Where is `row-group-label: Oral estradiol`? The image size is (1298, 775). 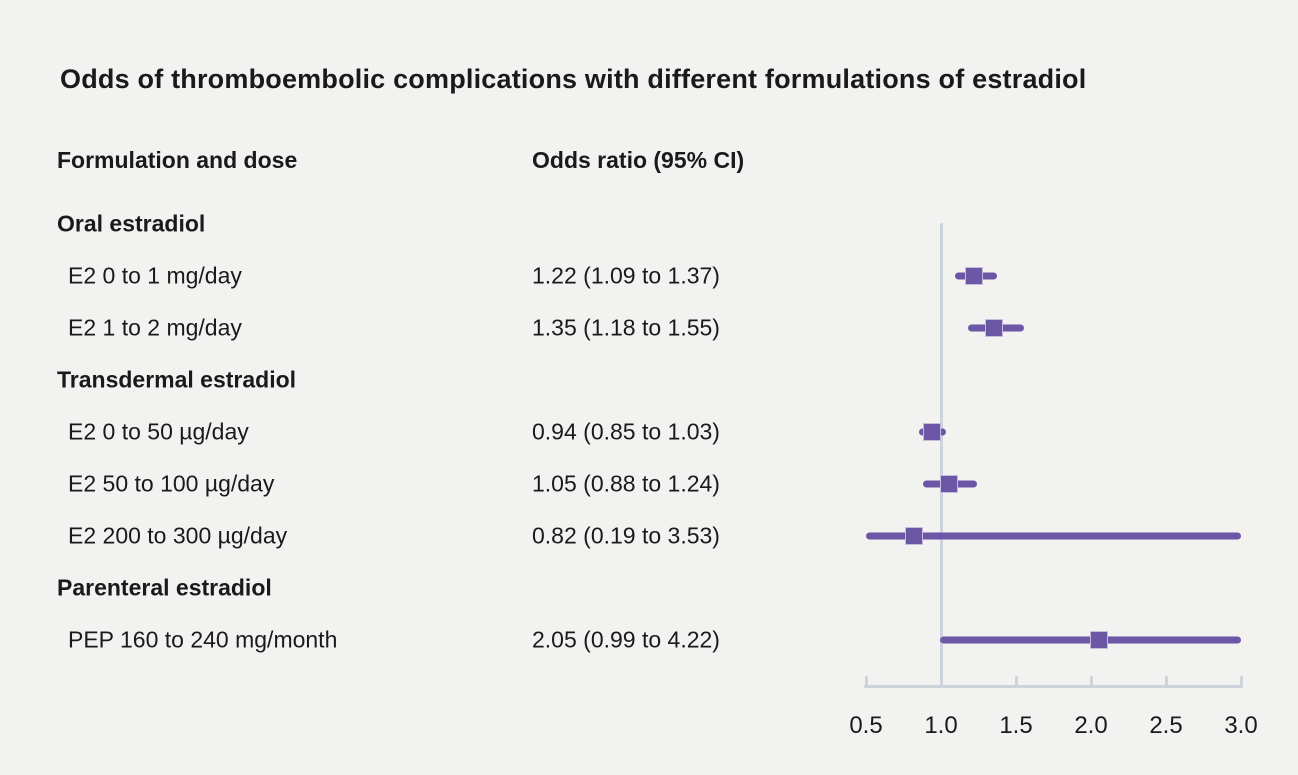
row-group-label: Oral estradiol is located at coordinates (131, 223).